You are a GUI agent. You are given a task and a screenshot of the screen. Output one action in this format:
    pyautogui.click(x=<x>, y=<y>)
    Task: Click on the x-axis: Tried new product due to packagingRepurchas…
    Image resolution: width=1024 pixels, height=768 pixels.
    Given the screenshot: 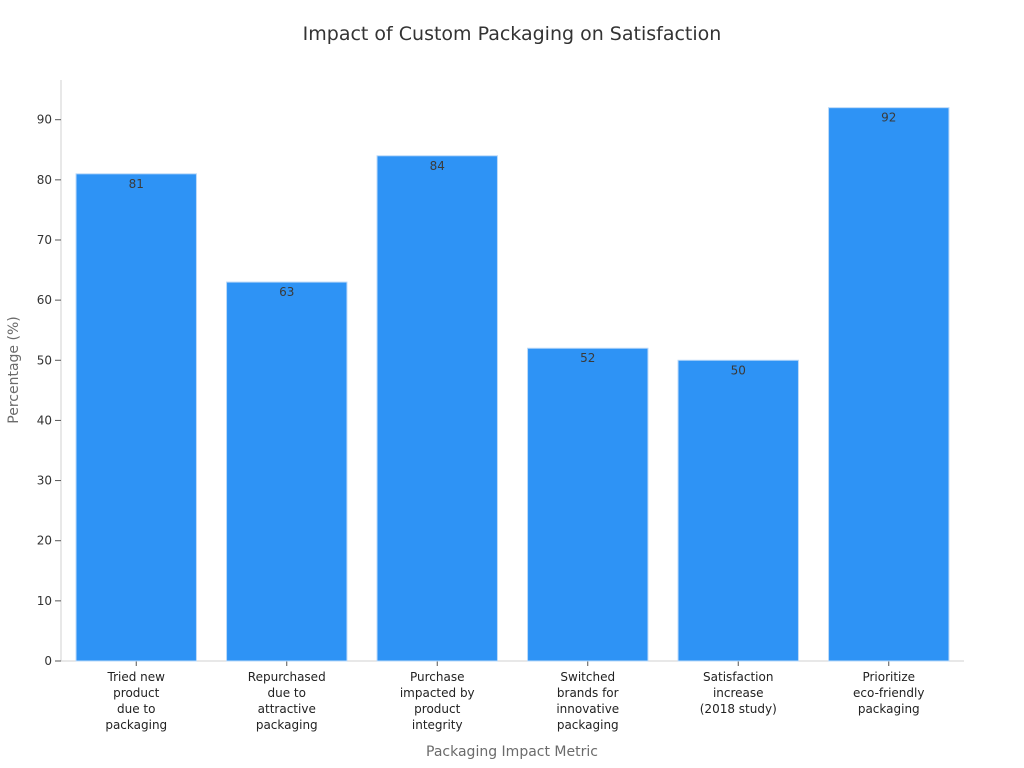 What is the action you would take?
    pyautogui.click(x=512, y=696)
    